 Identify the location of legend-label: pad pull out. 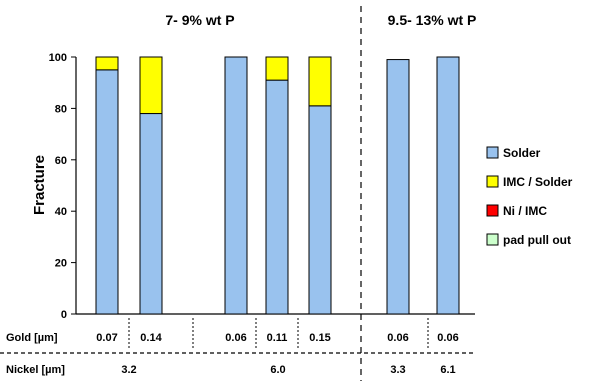
(537, 240).